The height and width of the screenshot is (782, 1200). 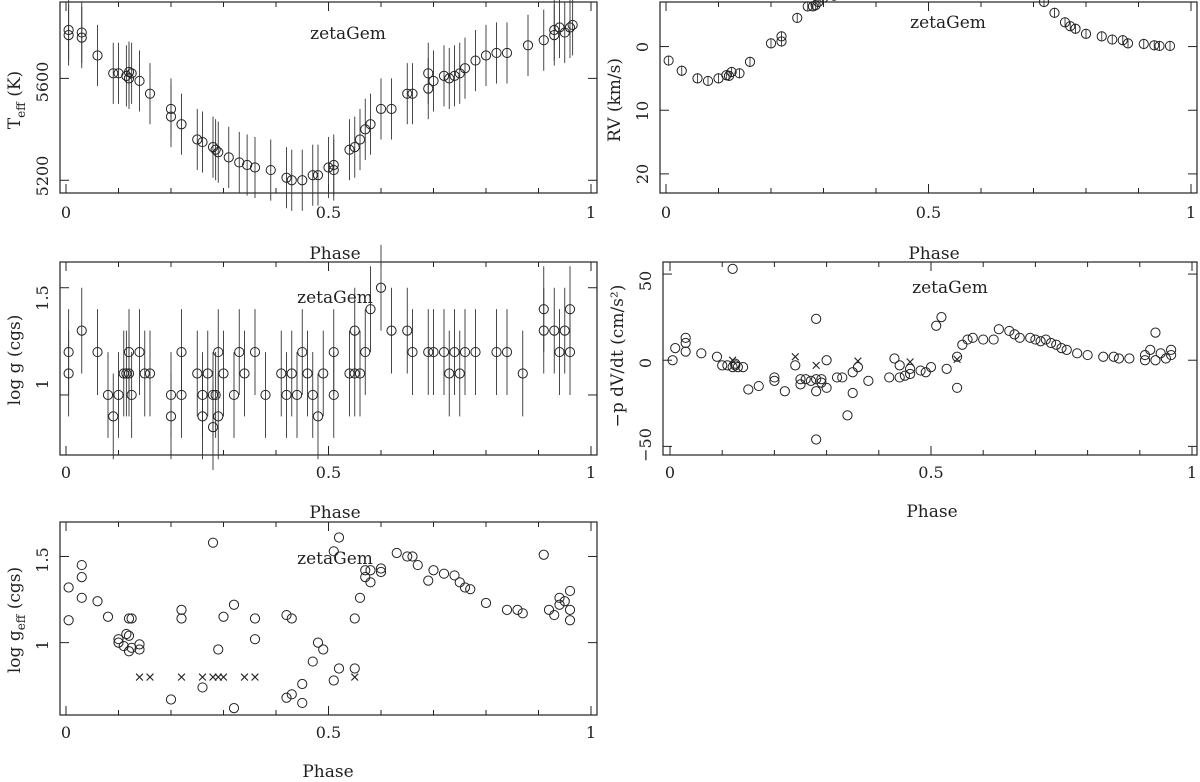 What do you see at coordinates (642, 174) in the screenshot?
I see `rv-y-tick-label: 20` at bounding box center [642, 174].